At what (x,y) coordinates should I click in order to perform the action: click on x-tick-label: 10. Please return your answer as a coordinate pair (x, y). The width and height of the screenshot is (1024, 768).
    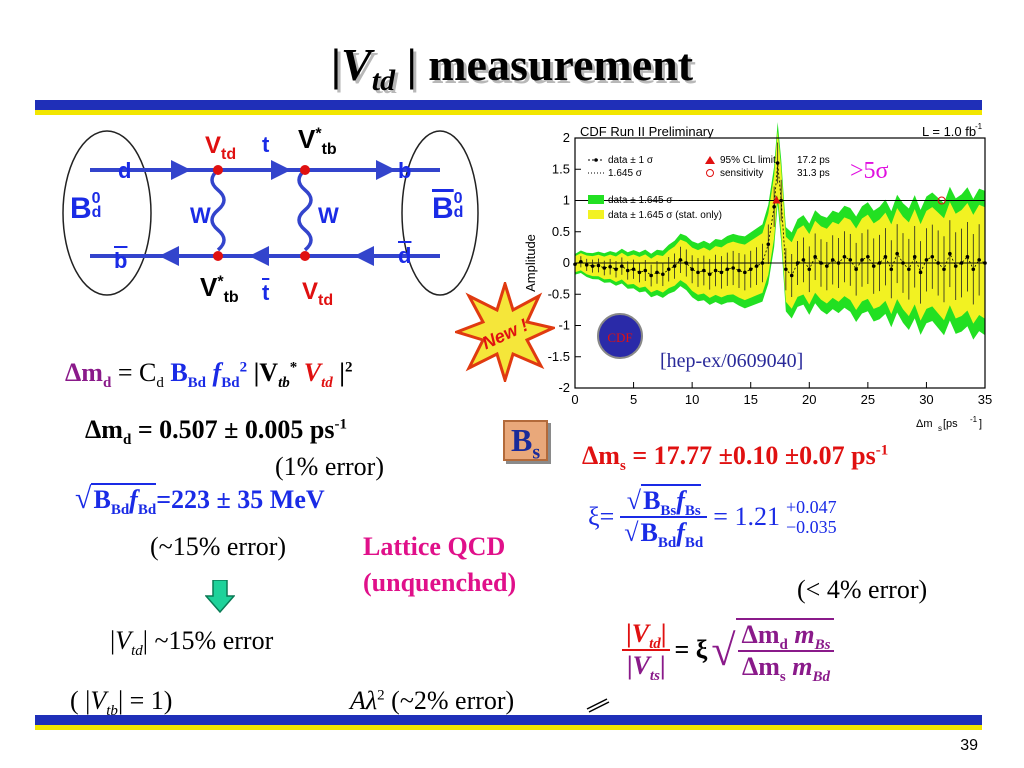
    Looking at the image, I should click on (692, 399).